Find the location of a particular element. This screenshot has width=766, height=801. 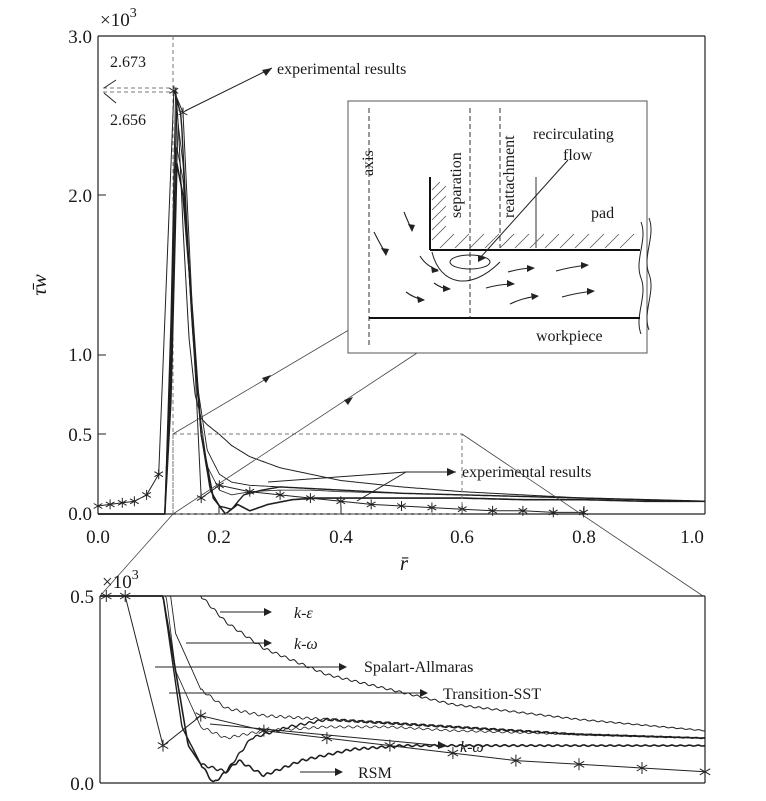

main-ytick-label: 3.0 is located at coordinates (80, 37).